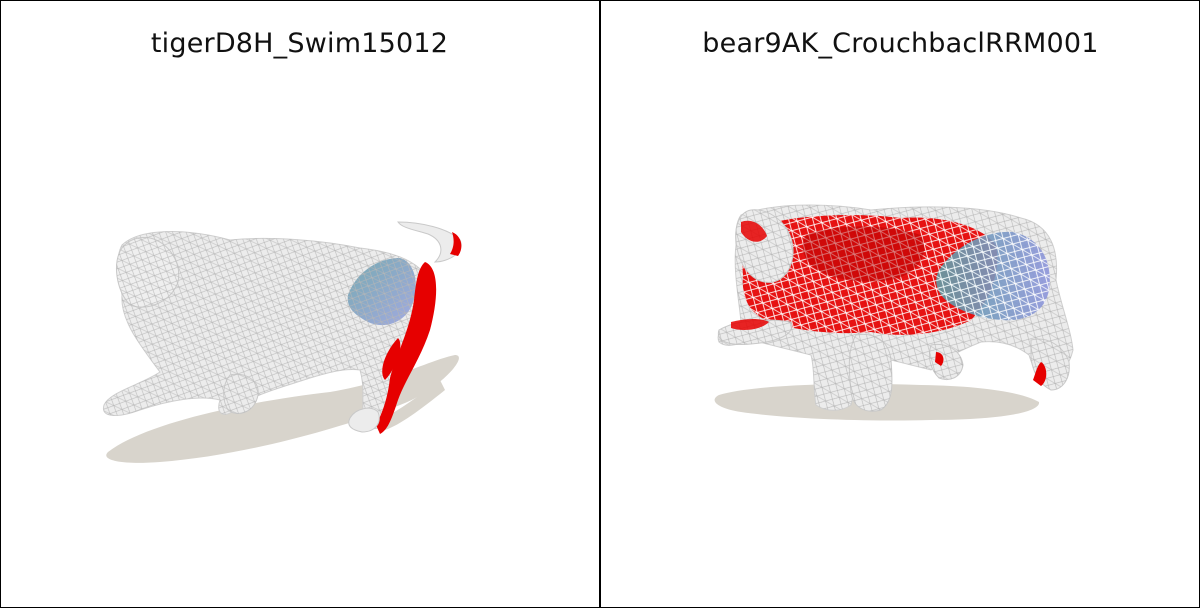  Describe the element at coordinates (429, 242) in the screenshot. I see `tiger-tail` at that location.